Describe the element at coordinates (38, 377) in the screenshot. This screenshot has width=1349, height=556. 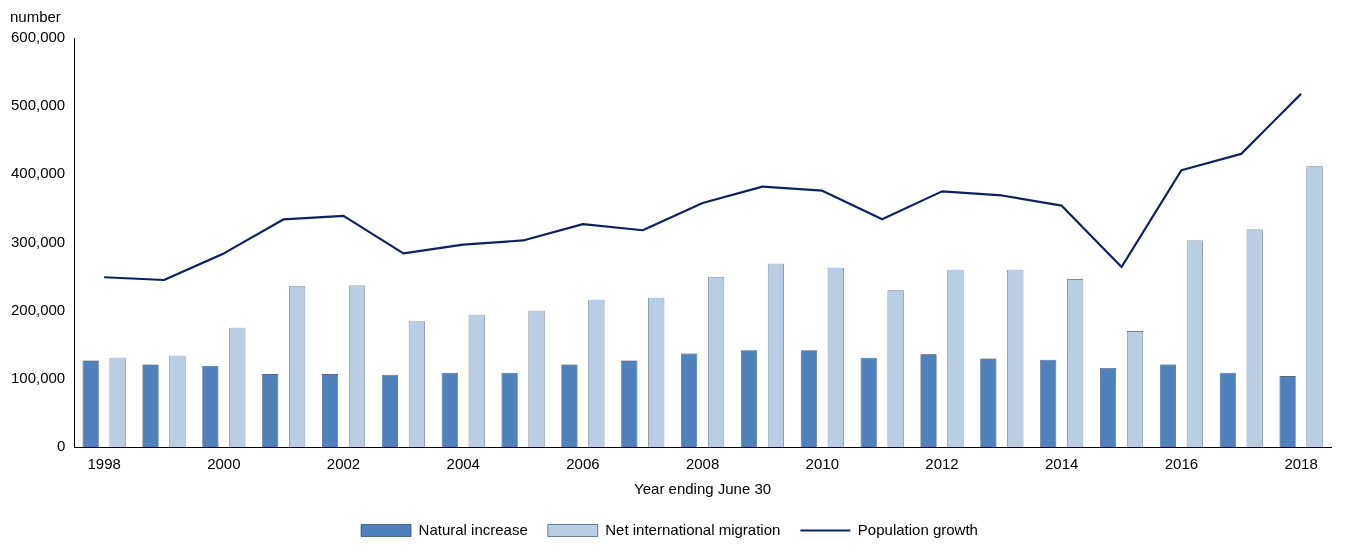
I see `y-tick-label: 100,000` at that location.